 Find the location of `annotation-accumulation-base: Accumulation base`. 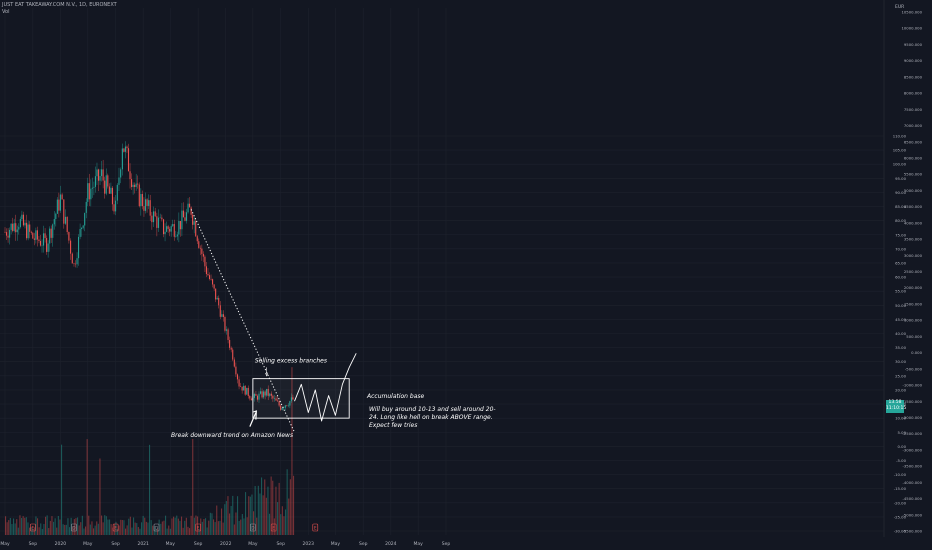

annotation-accumulation-base: Accumulation base is located at coordinates (395, 396).